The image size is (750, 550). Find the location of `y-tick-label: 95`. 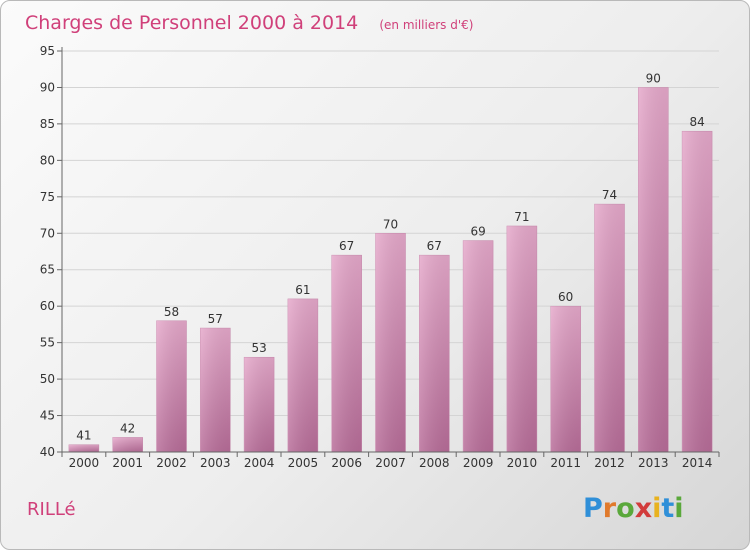

y-tick-label: 95 is located at coordinates (47, 51).